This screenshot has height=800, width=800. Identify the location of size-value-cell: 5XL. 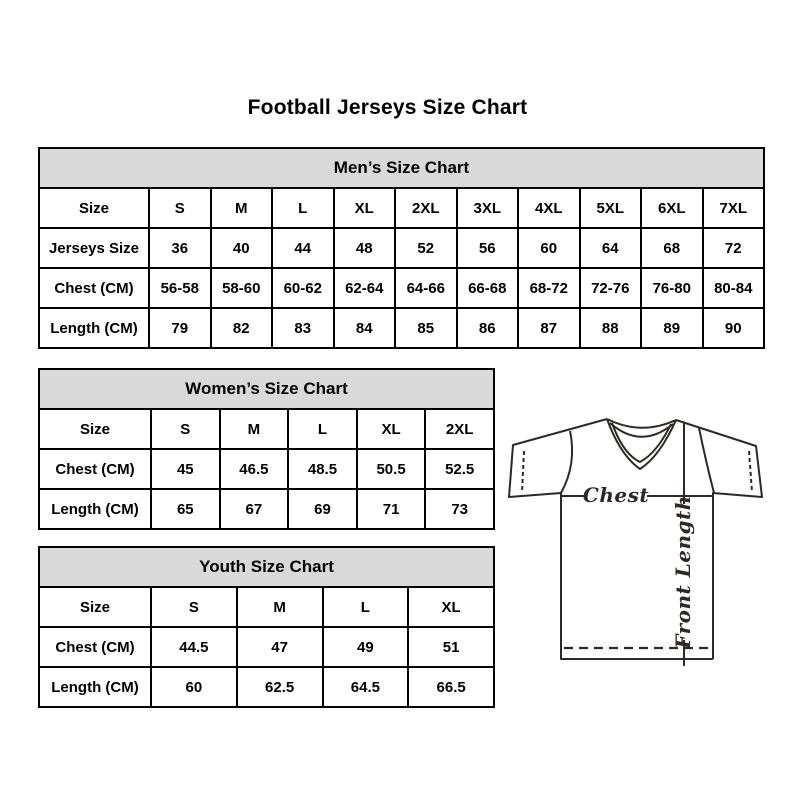
(610, 208).